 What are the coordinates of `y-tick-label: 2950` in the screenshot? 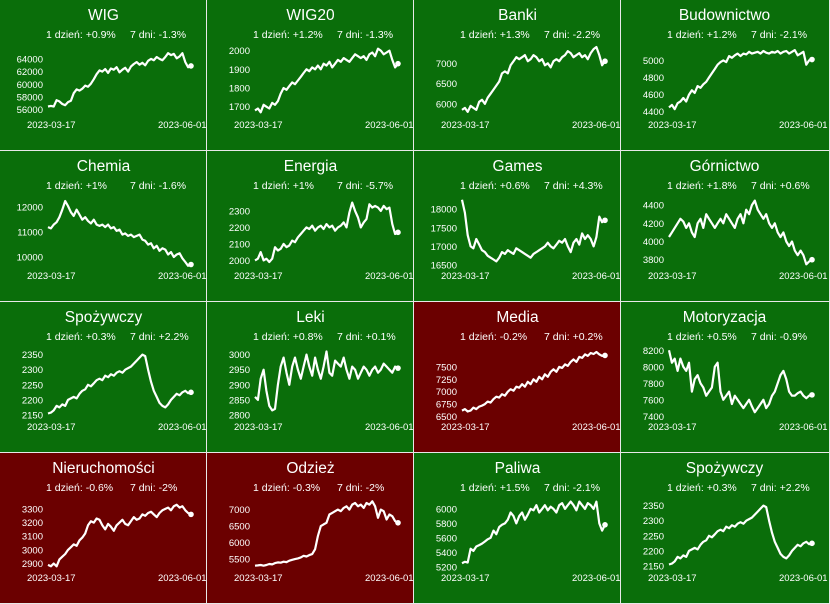 It's located at (239, 370).